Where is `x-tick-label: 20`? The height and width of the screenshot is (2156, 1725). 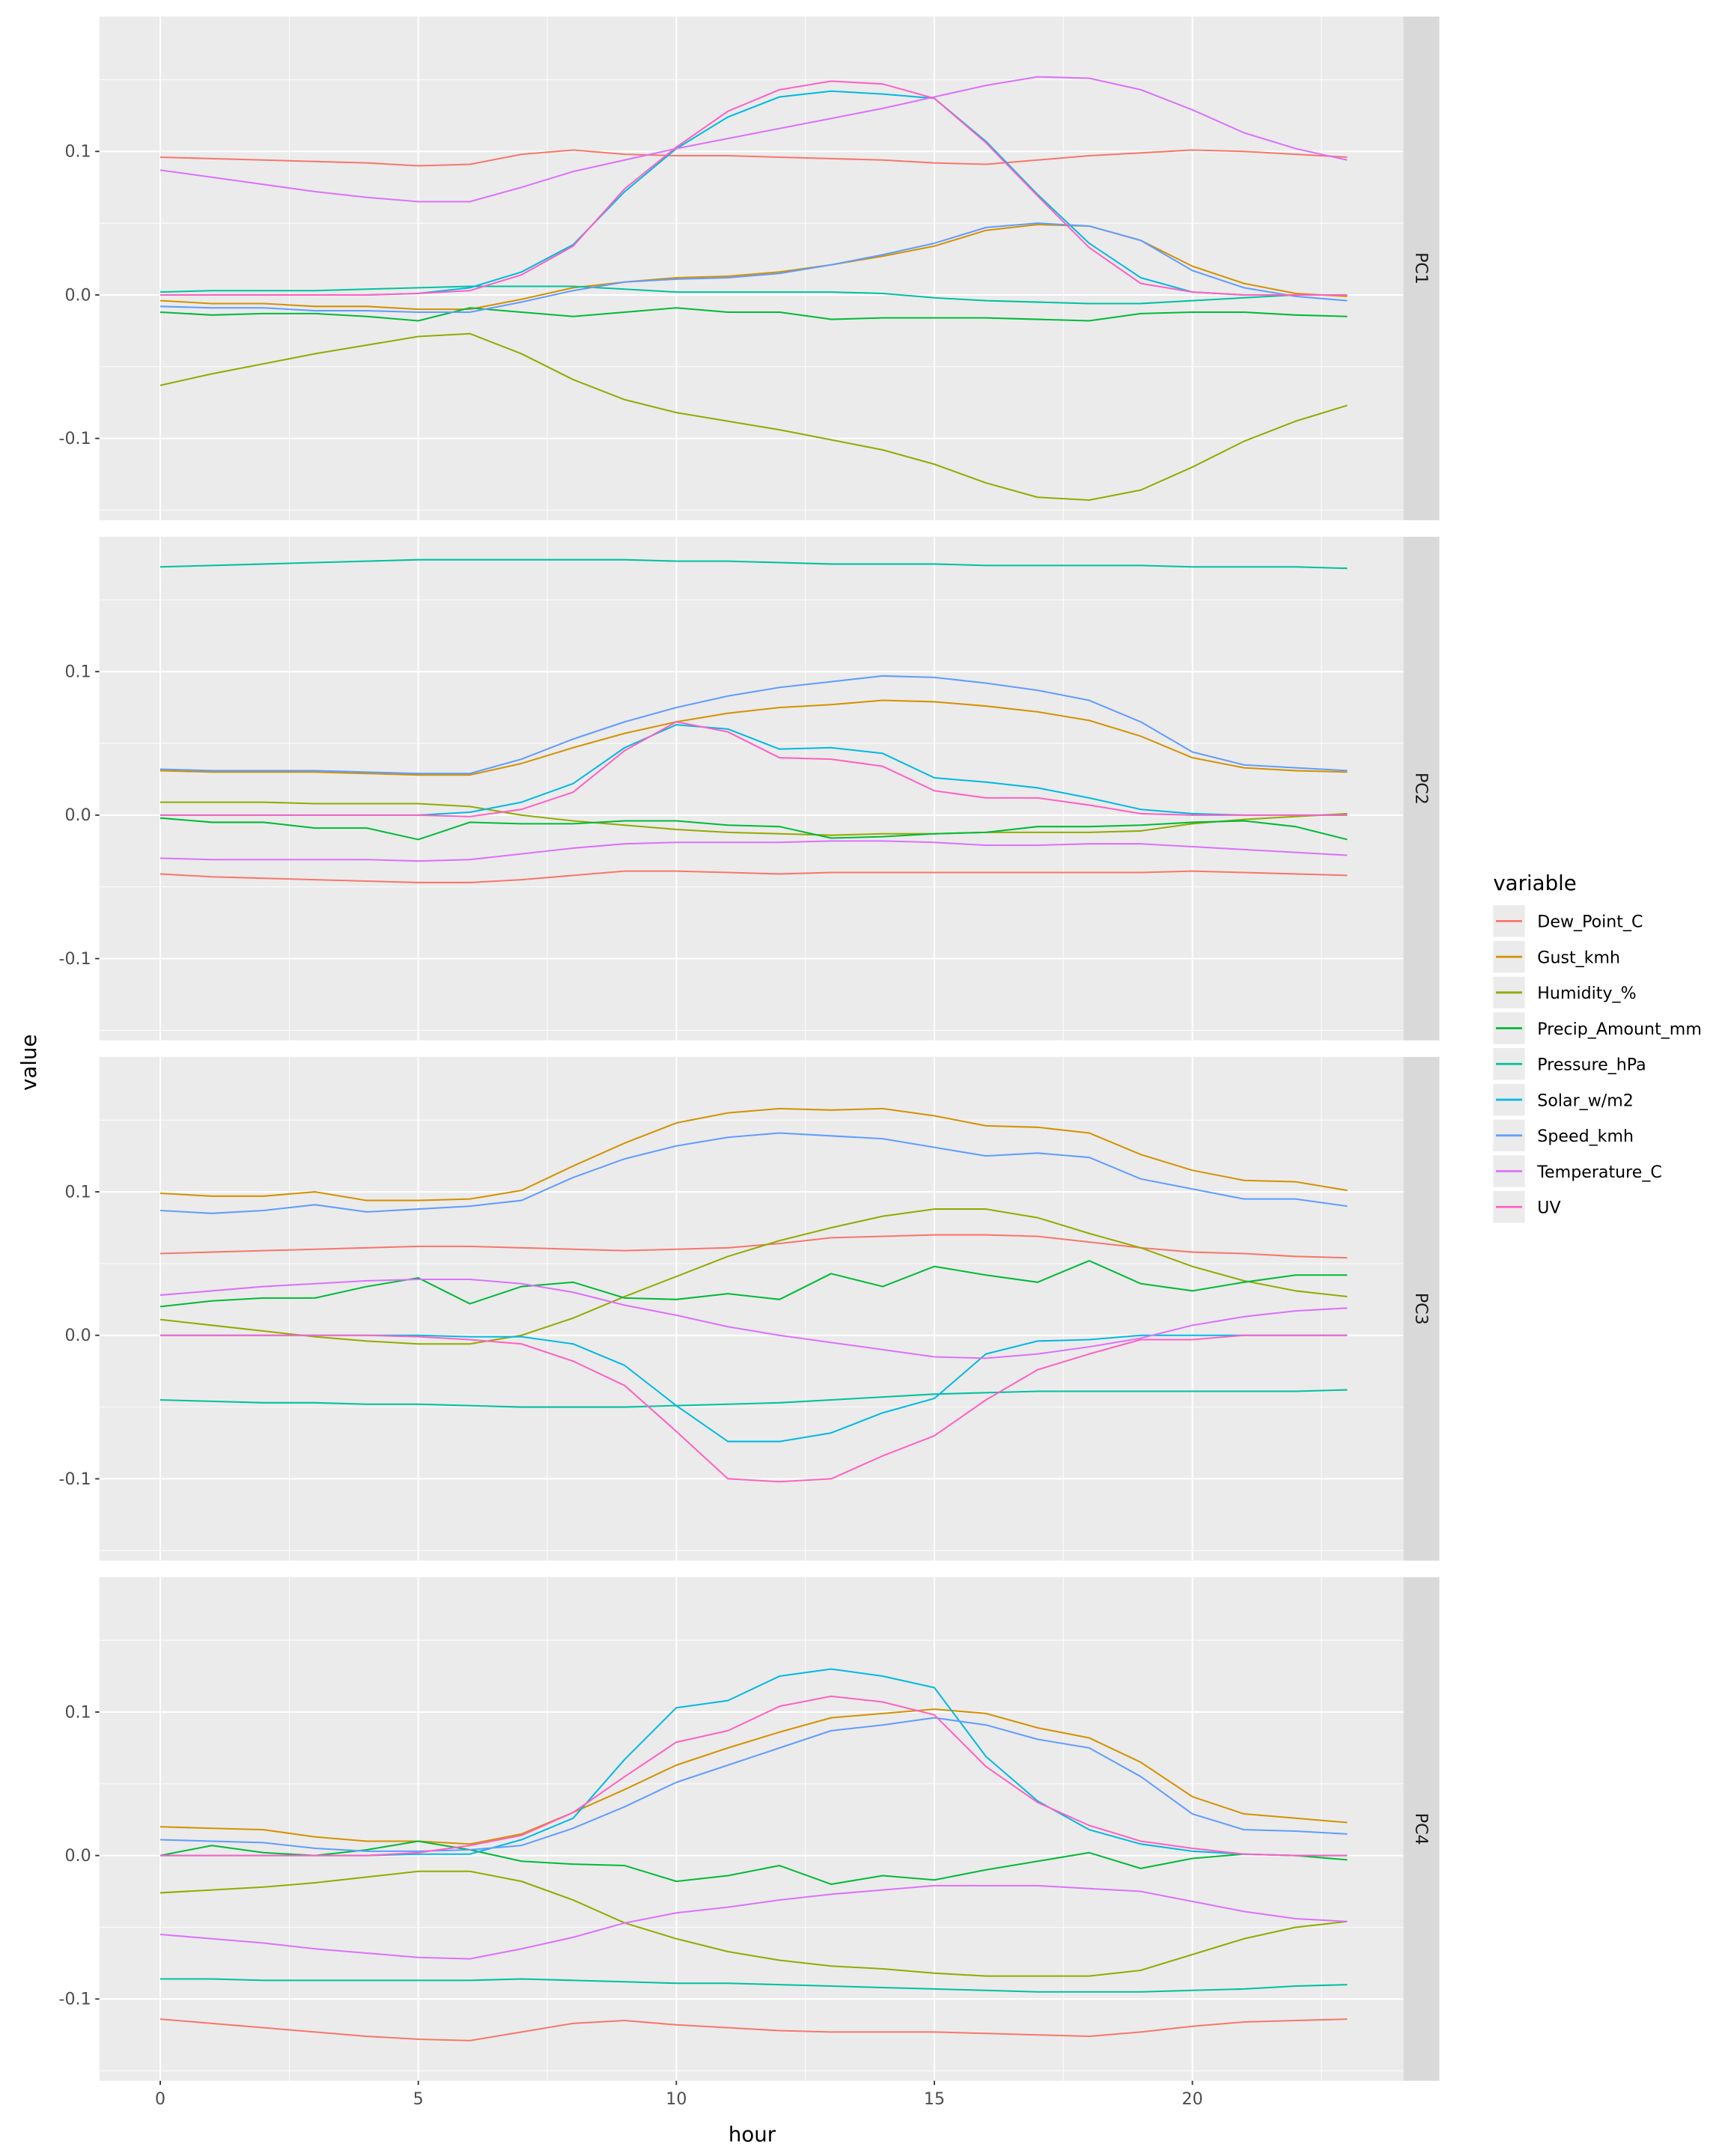 x-tick-label: 20 is located at coordinates (1192, 2099).